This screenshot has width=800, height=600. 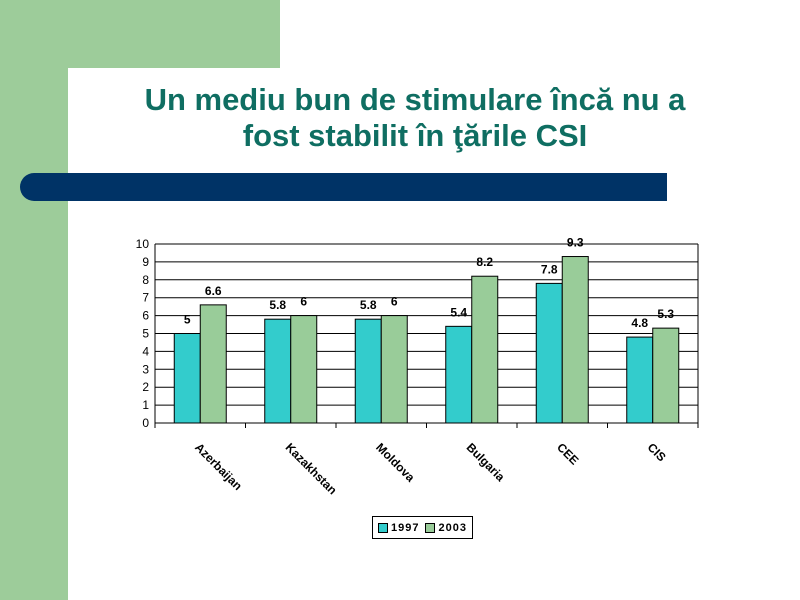 What do you see at coordinates (303, 302) in the screenshot?
I see `data-label-2003-kazakhstan: 6` at bounding box center [303, 302].